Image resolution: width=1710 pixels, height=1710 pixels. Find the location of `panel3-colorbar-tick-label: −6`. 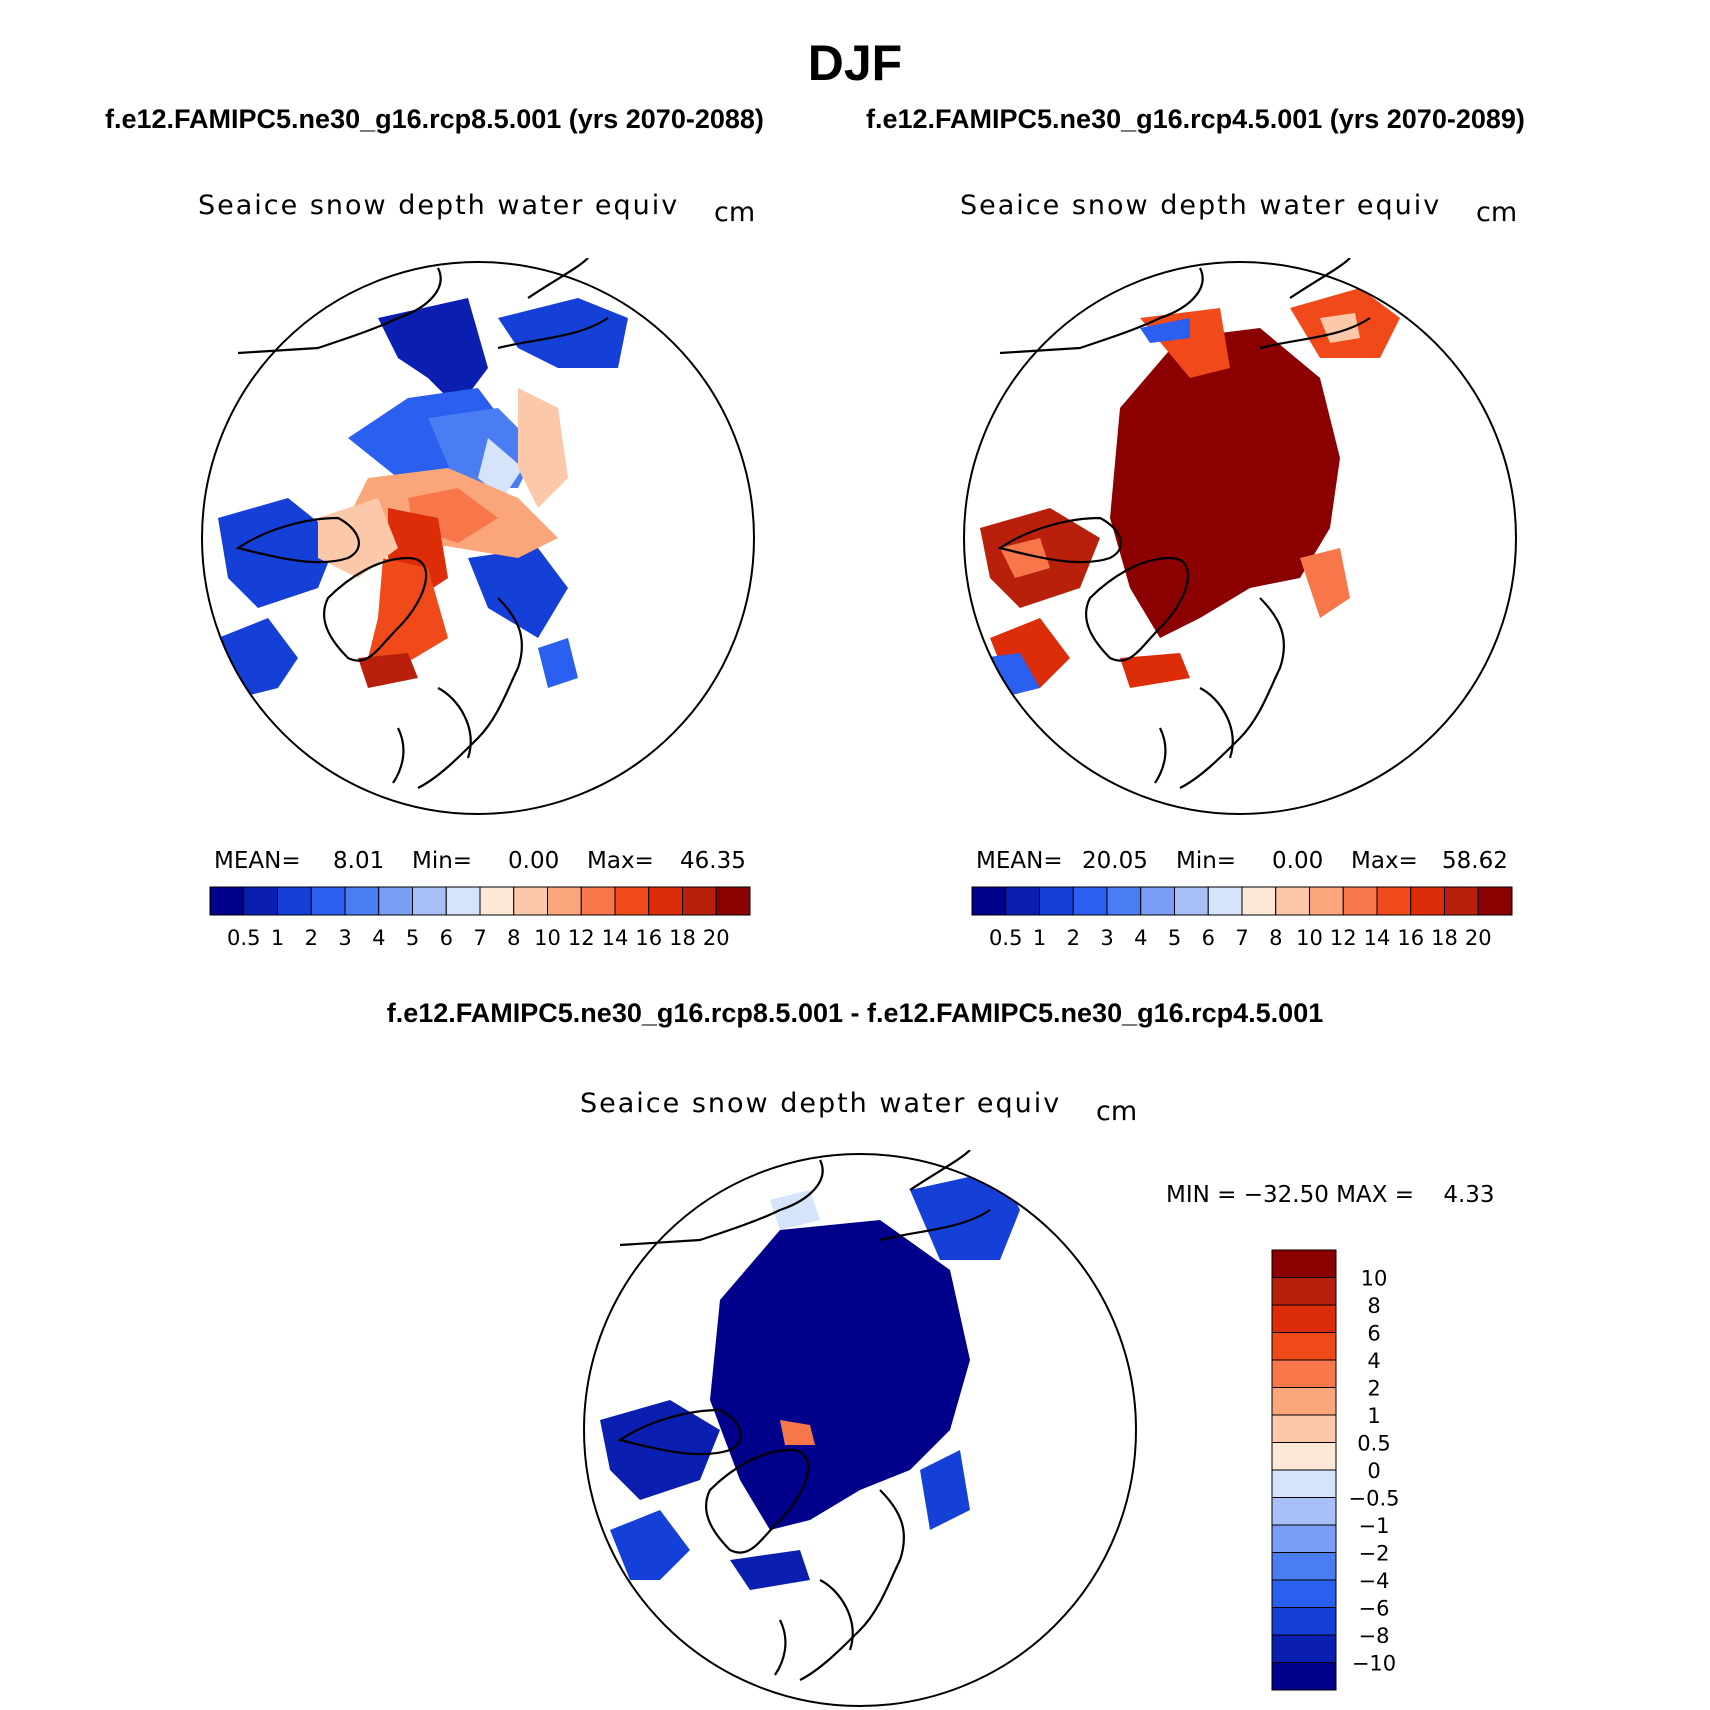

panel3-colorbar-tick-label: −6 is located at coordinates (1374, 1609).